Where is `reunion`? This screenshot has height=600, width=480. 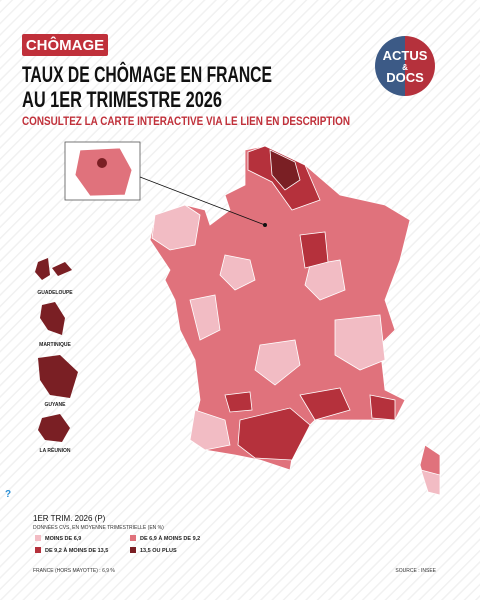 reunion is located at coordinates (54, 428).